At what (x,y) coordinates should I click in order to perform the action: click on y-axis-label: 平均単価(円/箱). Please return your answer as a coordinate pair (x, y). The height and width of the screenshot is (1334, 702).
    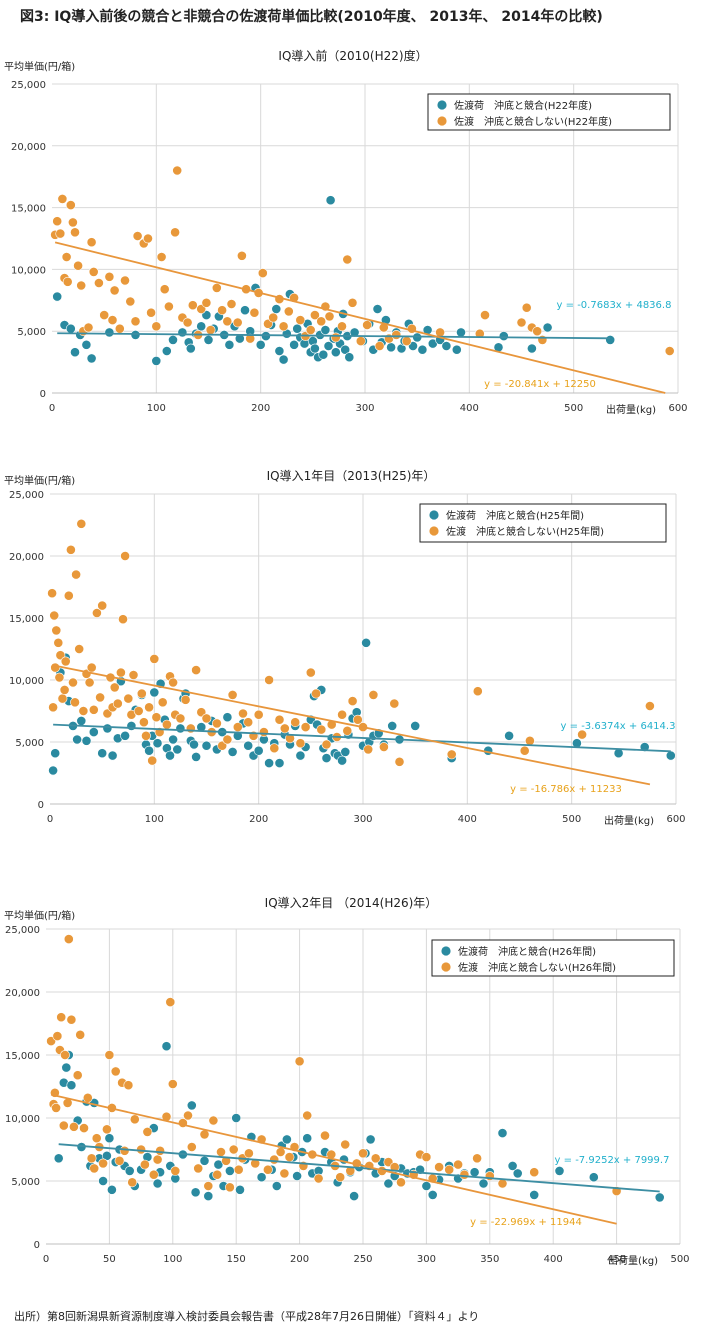
    Looking at the image, I should click on (39, 915).